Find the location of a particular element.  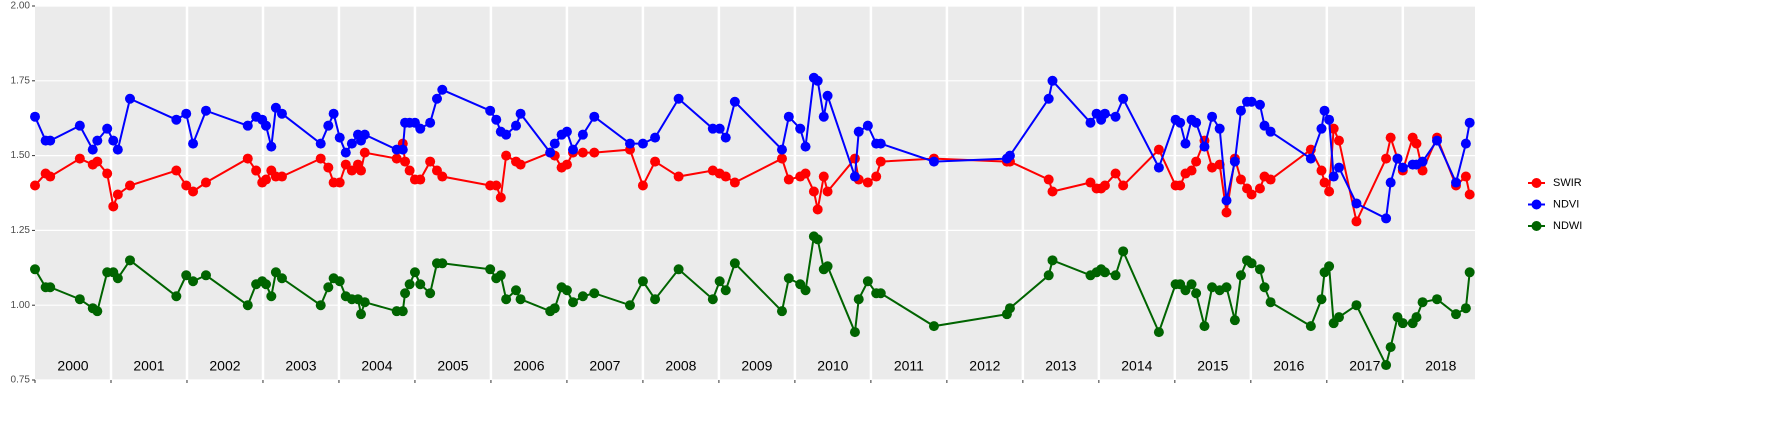

year-label: 2018 is located at coordinates (1440, 366).